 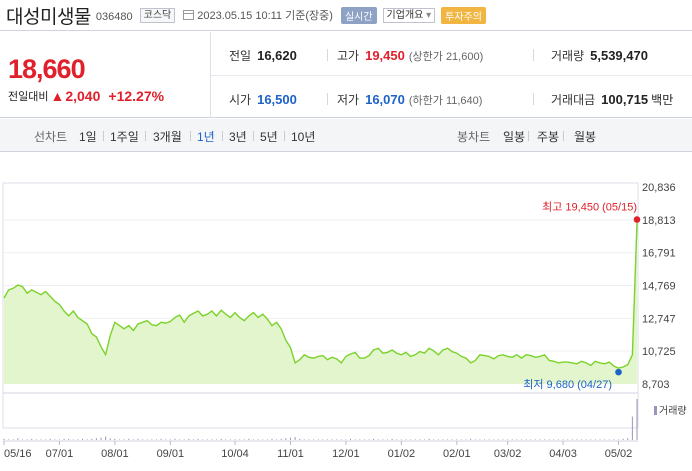 I want to click on y-tick-label: 16,791, so click(x=659, y=254).